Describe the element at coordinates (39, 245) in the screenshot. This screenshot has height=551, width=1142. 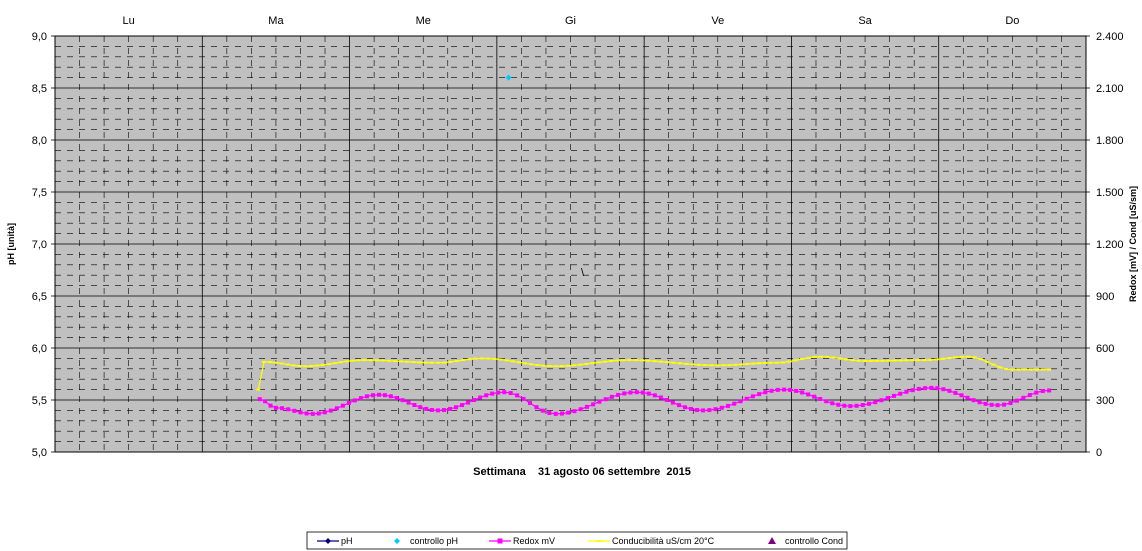
I see `left-tick-label: 7,0` at that location.